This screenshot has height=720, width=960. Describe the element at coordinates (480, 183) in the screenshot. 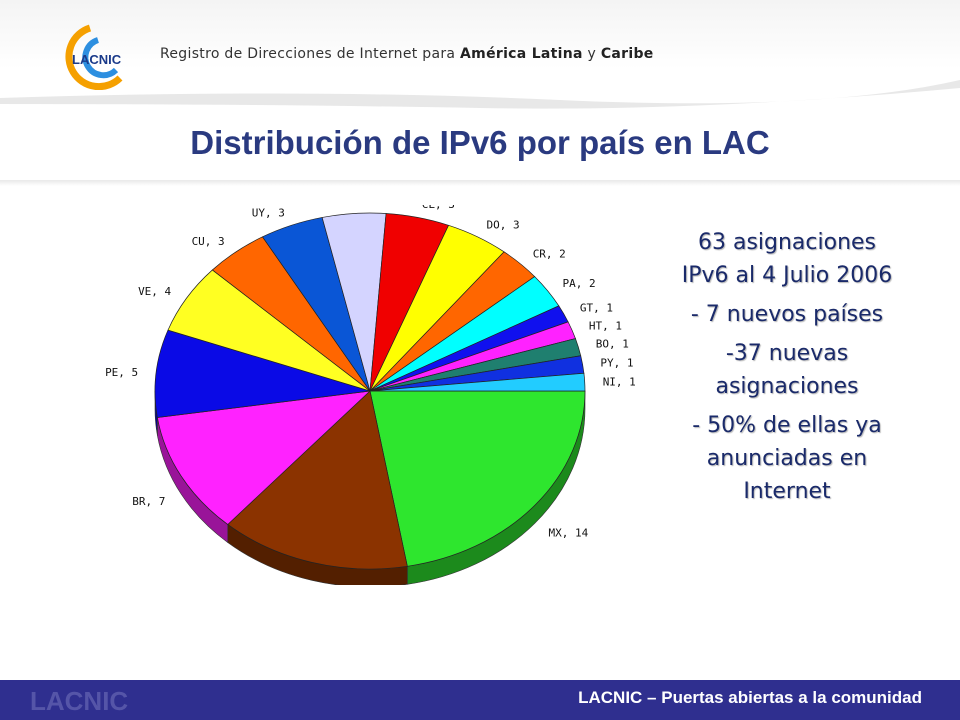

I see `title-divider` at that location.